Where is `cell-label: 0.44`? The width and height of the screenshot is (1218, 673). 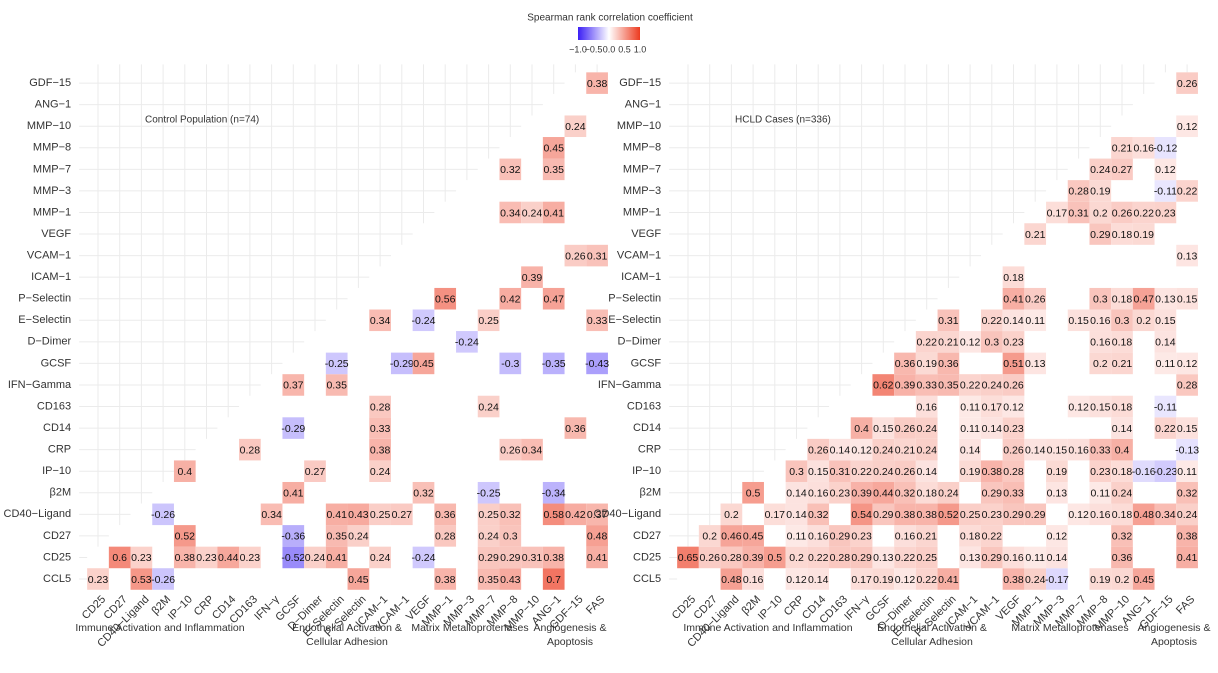 cell-label: 0.44 is located at coordinates (228, 558).